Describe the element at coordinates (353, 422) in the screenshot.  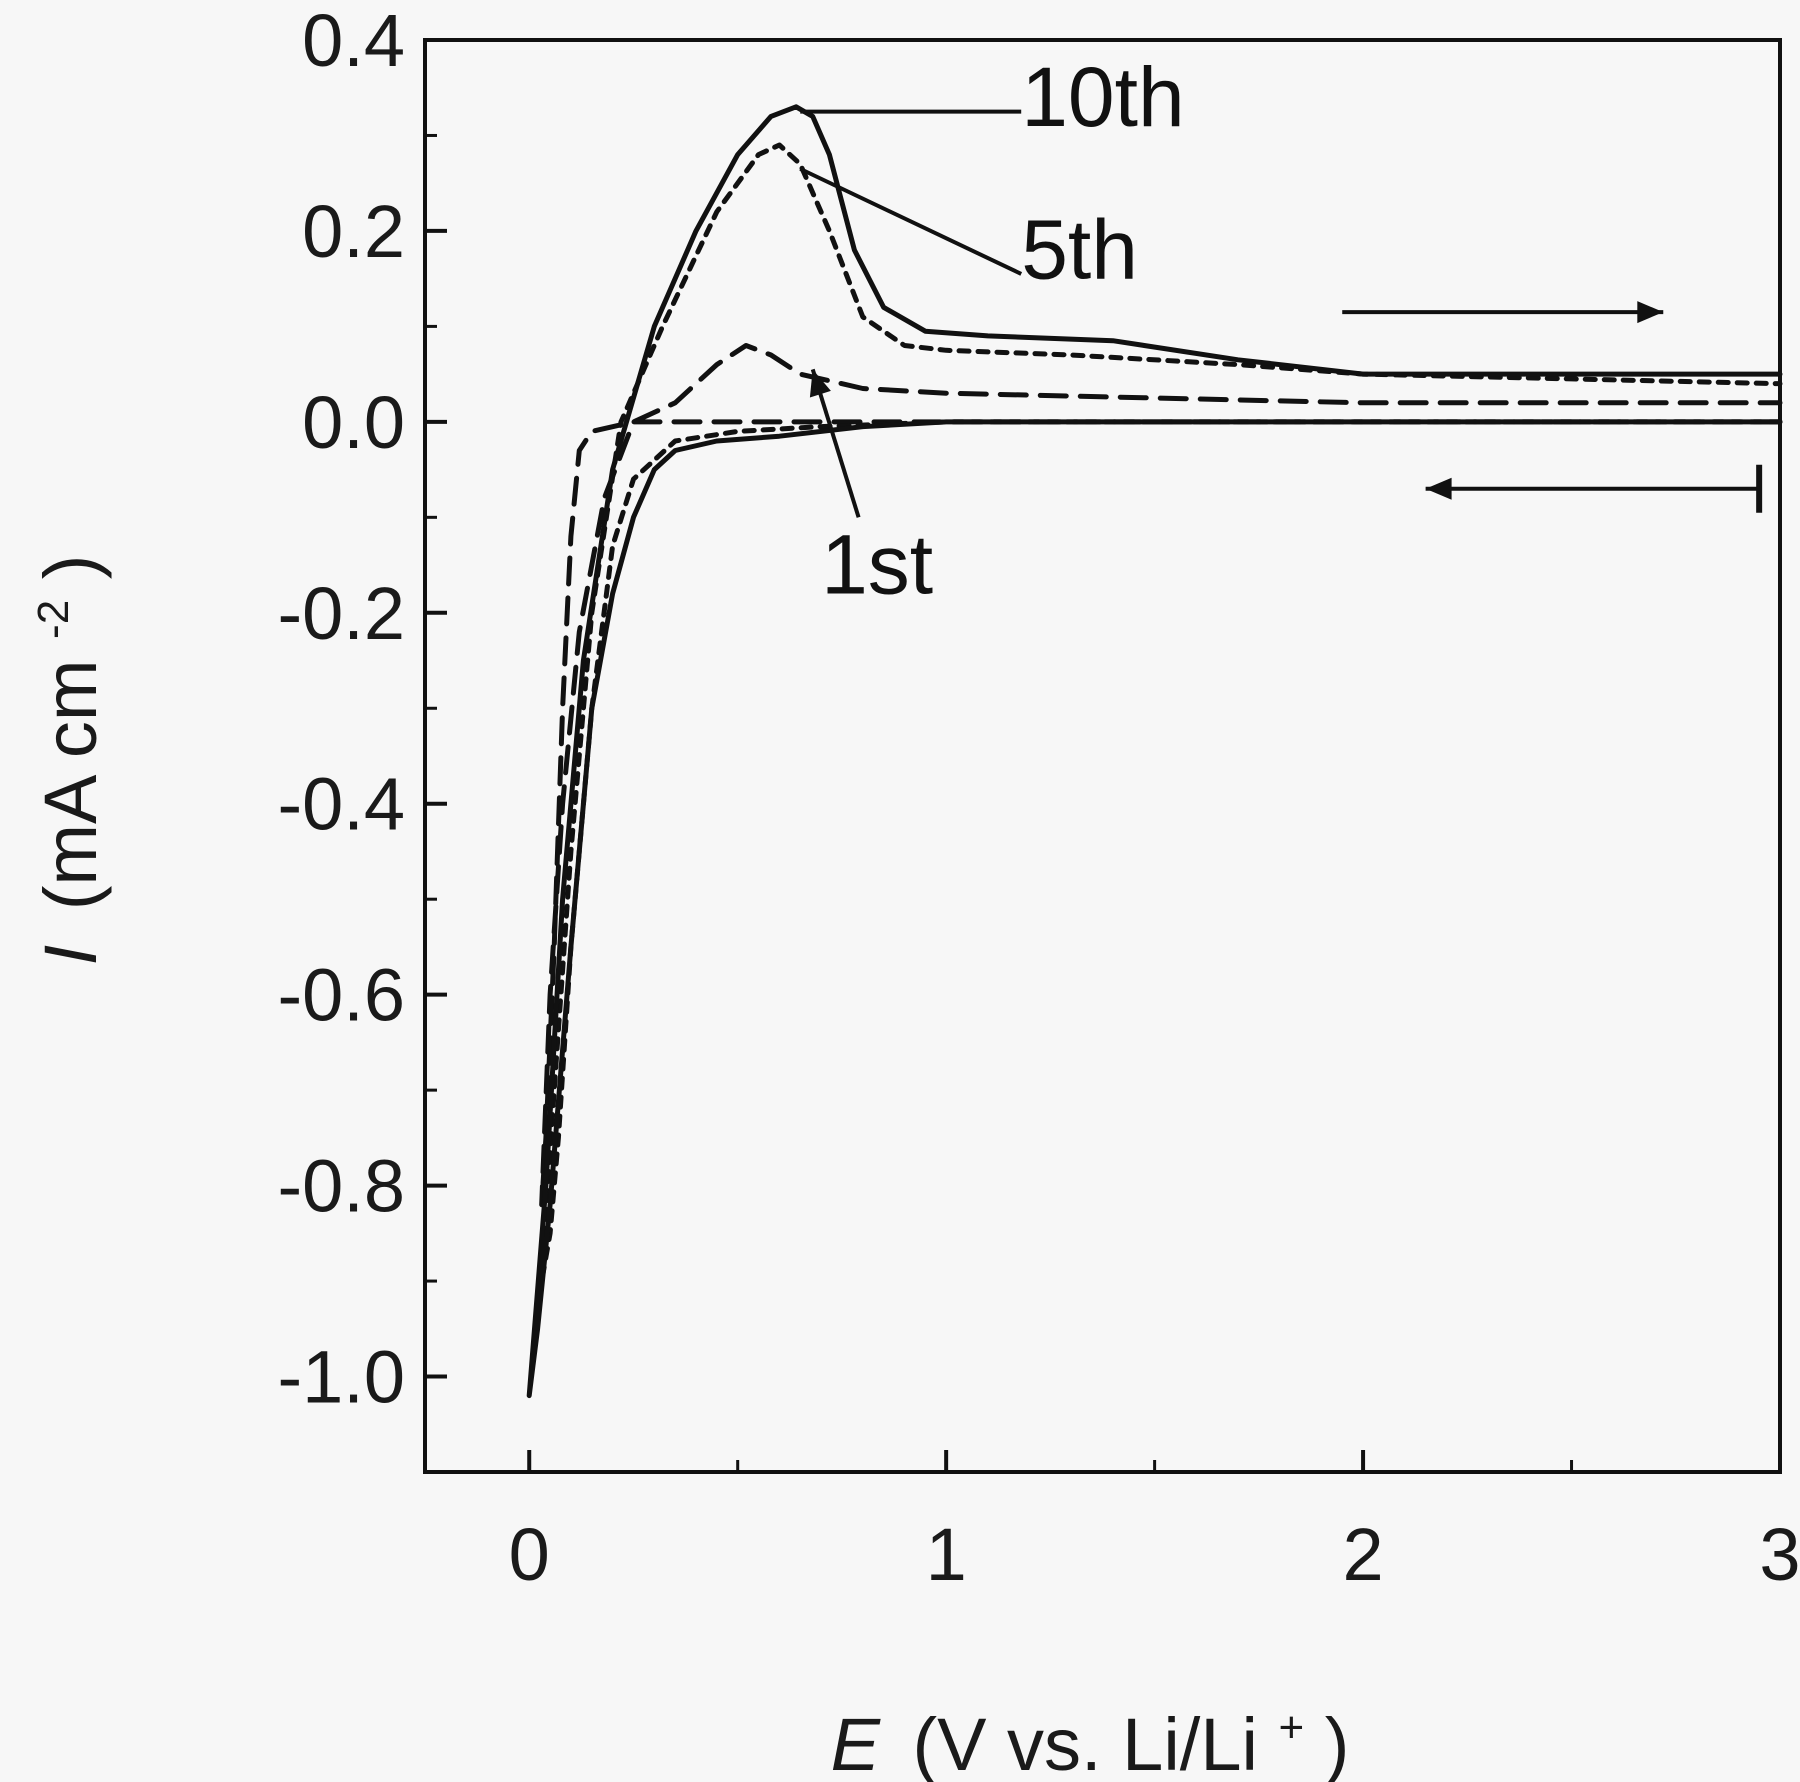
I see `y-tick-label: 0.0` at that location.